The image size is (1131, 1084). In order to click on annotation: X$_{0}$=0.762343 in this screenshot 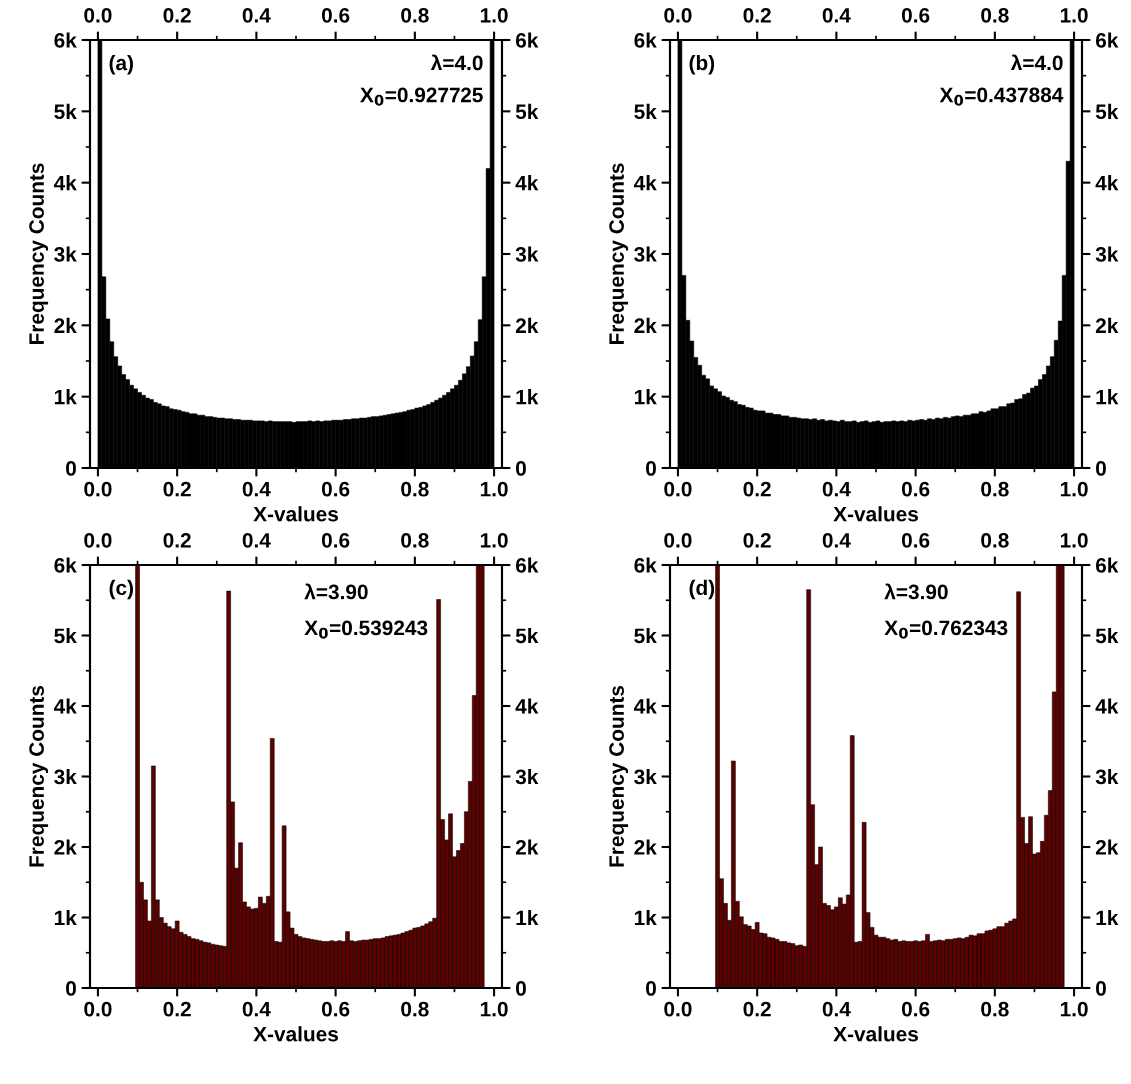, I will do `click(946, 629)`.